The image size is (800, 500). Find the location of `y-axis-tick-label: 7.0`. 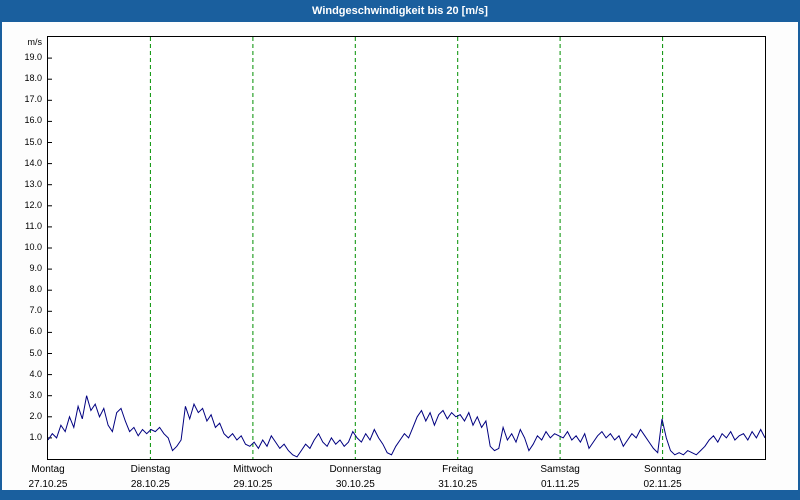

y-axis-tick-label: 7.0 is located at coordinates (35, 310).